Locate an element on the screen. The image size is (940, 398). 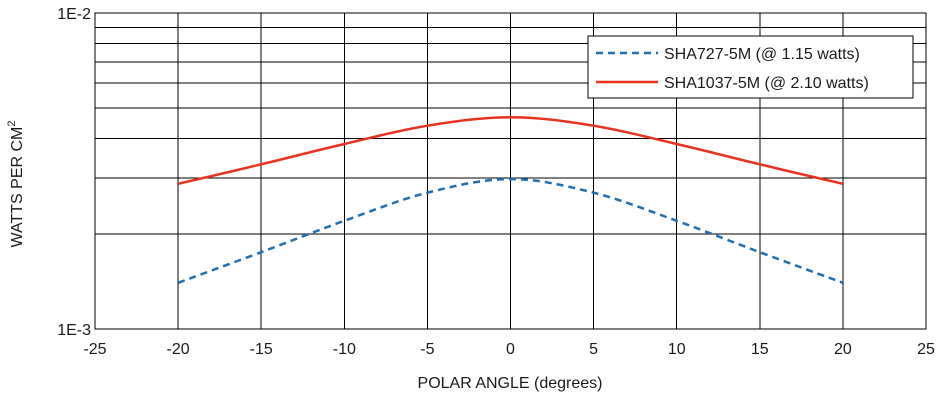
x-tick-label: 5 is located at coordinates (593, 349).